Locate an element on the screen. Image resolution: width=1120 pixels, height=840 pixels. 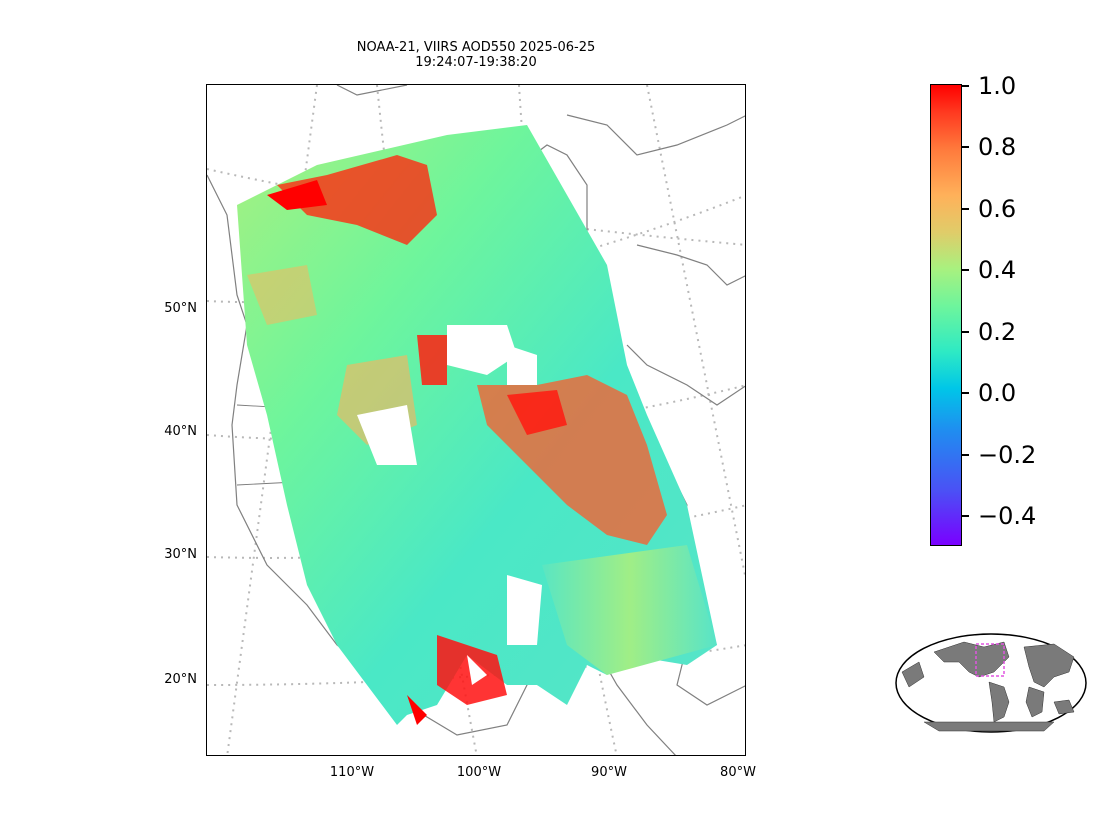
lat-label-50n: 50°N is located at coordinates (180, 308).